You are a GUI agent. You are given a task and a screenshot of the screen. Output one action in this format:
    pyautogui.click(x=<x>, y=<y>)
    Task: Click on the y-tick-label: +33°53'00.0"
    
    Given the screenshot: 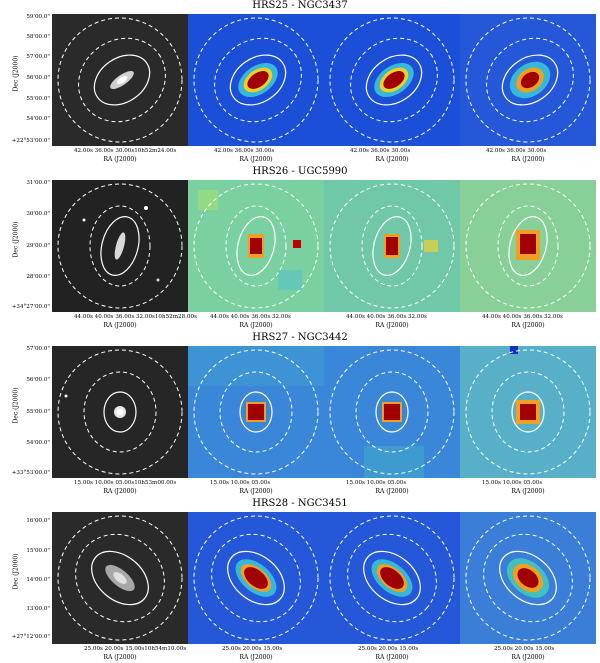 What is the action you would take?
    pyautogui.click(x=30, y=473)
    